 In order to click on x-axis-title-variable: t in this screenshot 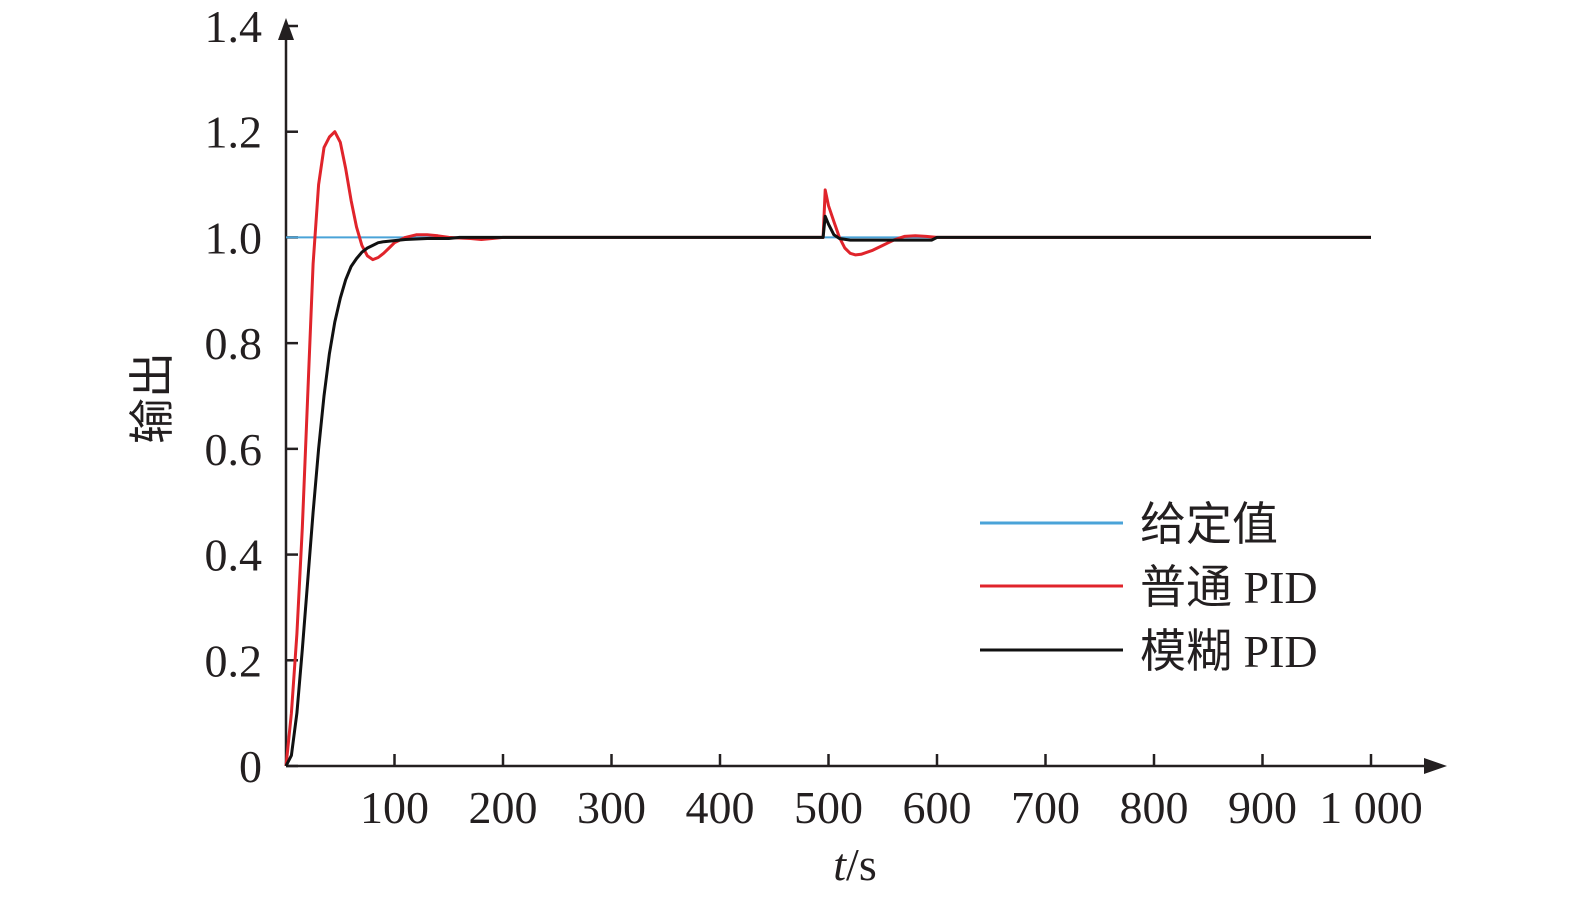, I will do `click(840, 864)`.